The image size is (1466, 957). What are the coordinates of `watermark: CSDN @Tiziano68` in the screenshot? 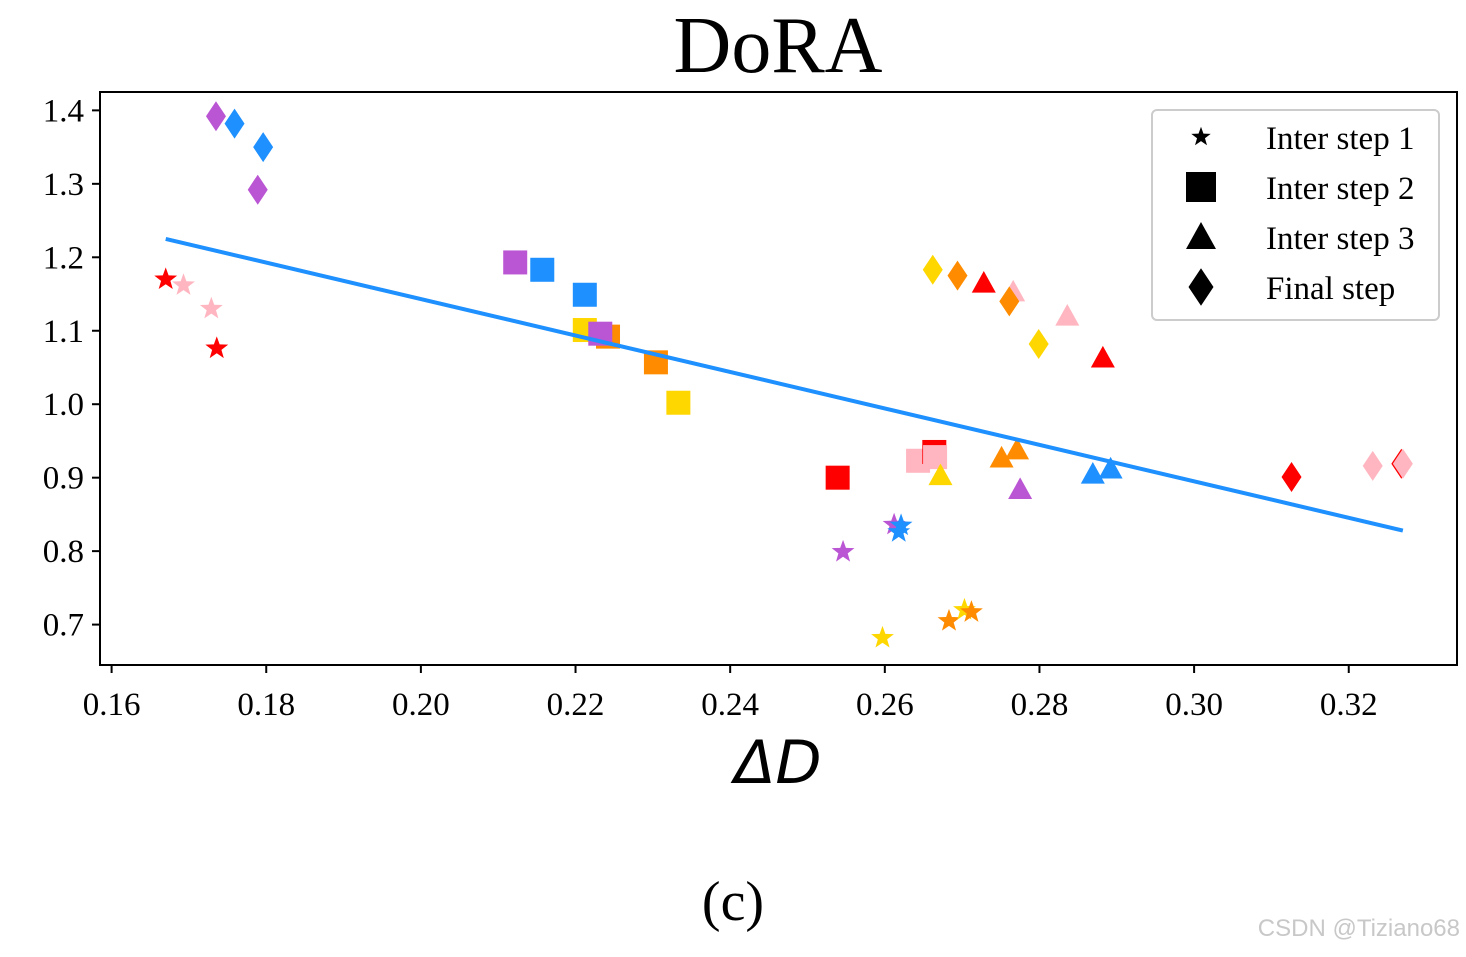 It's located at (1358, 928).